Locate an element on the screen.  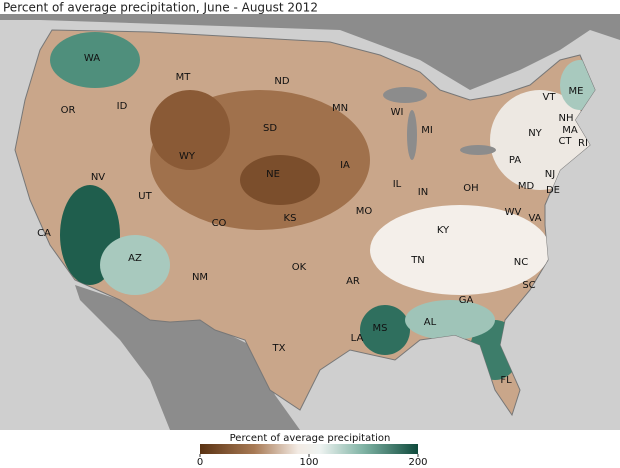
wet-washington is located at coordinates (95, 60).